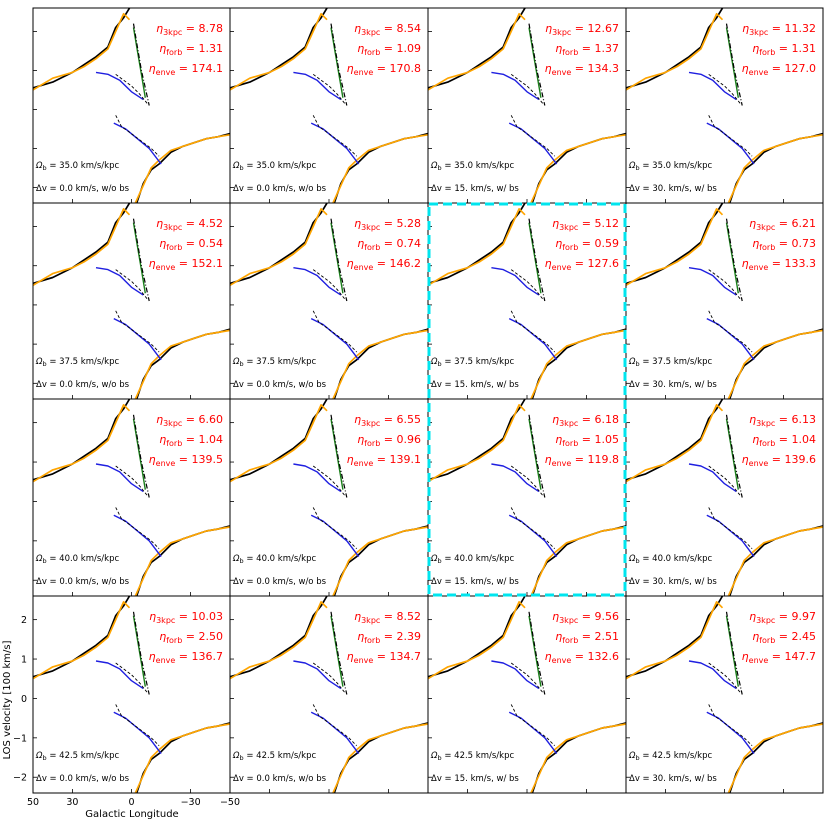  Describe the element at coordinates (387, 617) in the screenshot. I see `eta-3kpc-label: η3kpc = 8.52` at that location.